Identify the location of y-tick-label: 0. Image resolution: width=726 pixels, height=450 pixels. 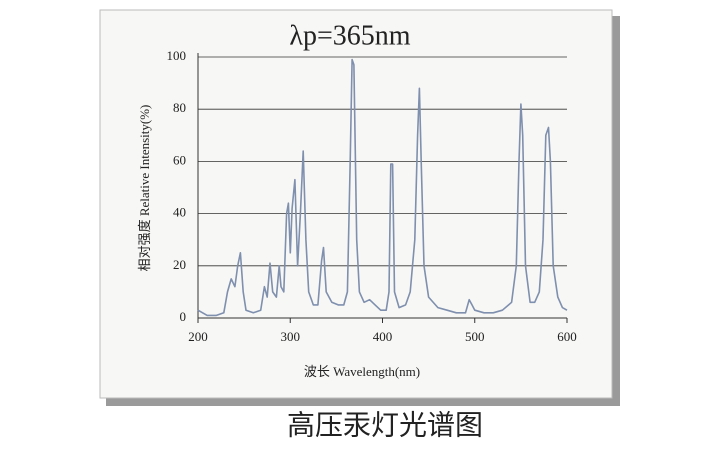
(183, 316).